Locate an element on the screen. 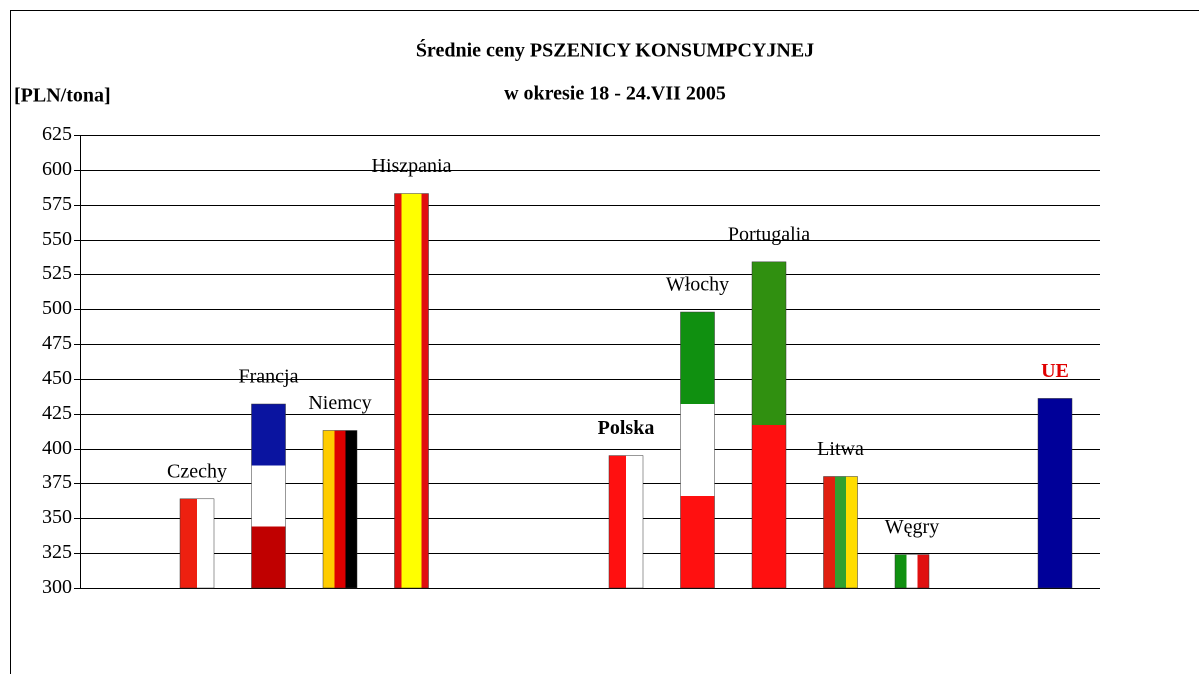  bar-label: Francja is located at coordinates (269, 377).